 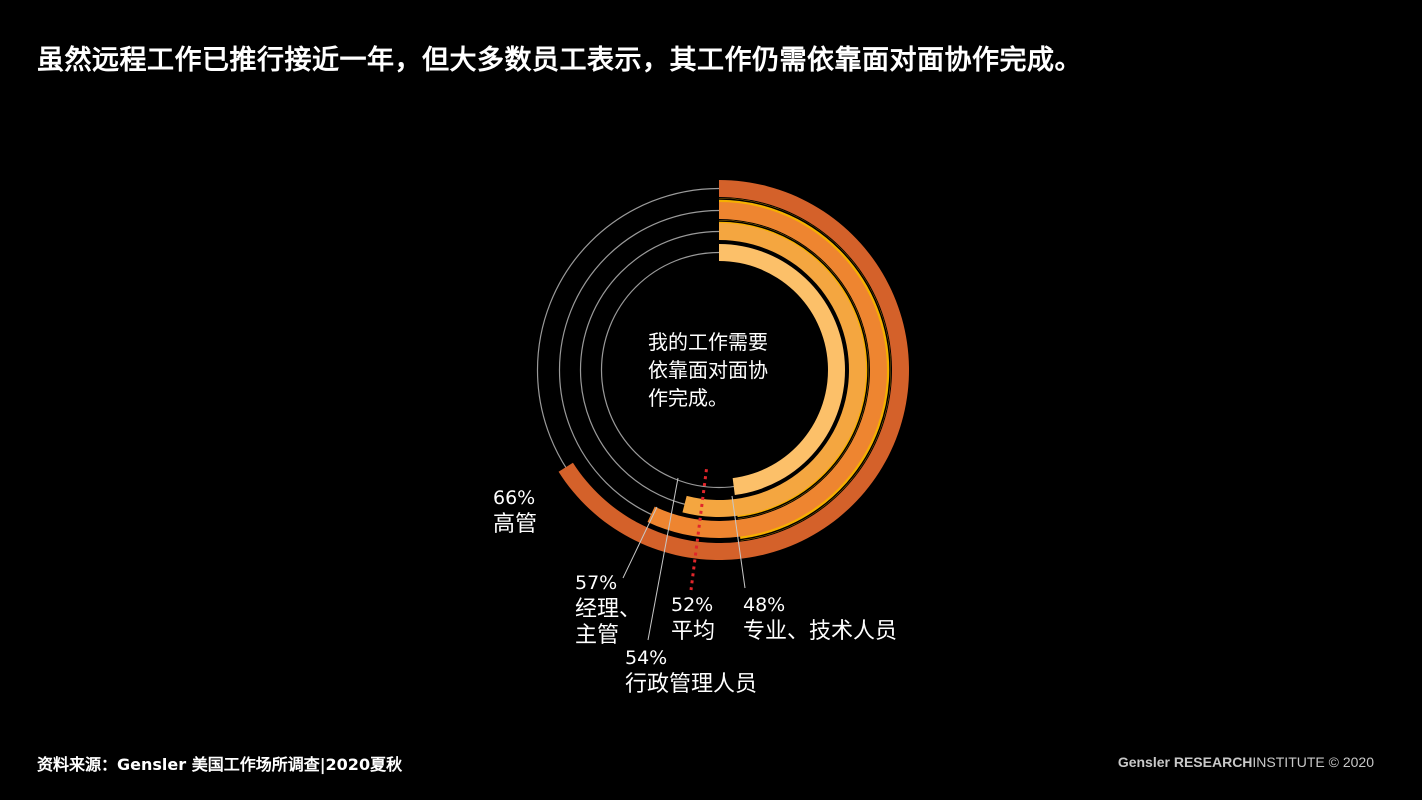 I want to click on series-name-label-3: 行政管理人员, so click(x=691, y=684).